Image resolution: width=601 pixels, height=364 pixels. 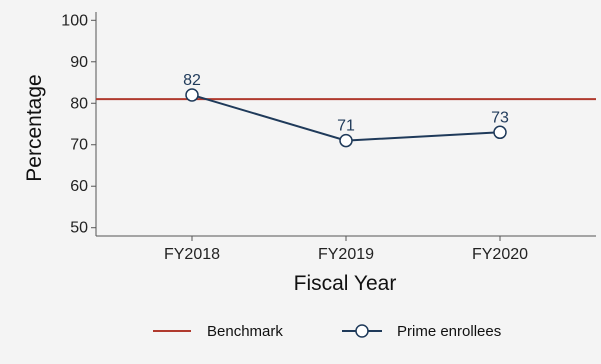 I want to click on x-tick-label: FY2018, so click(x=192, y=254).